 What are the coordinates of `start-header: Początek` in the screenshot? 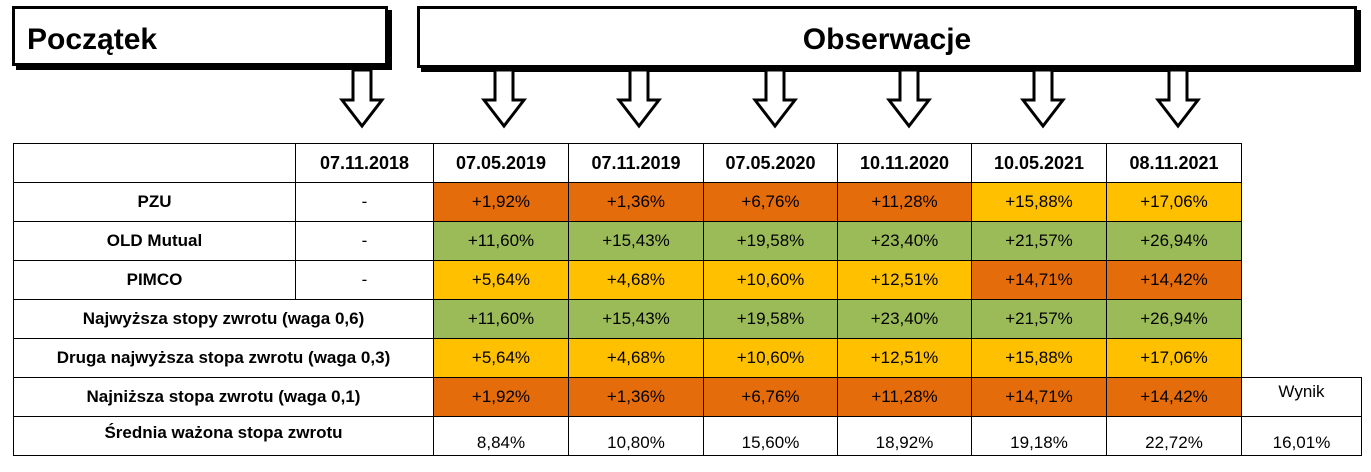 It's located at (200, 36).